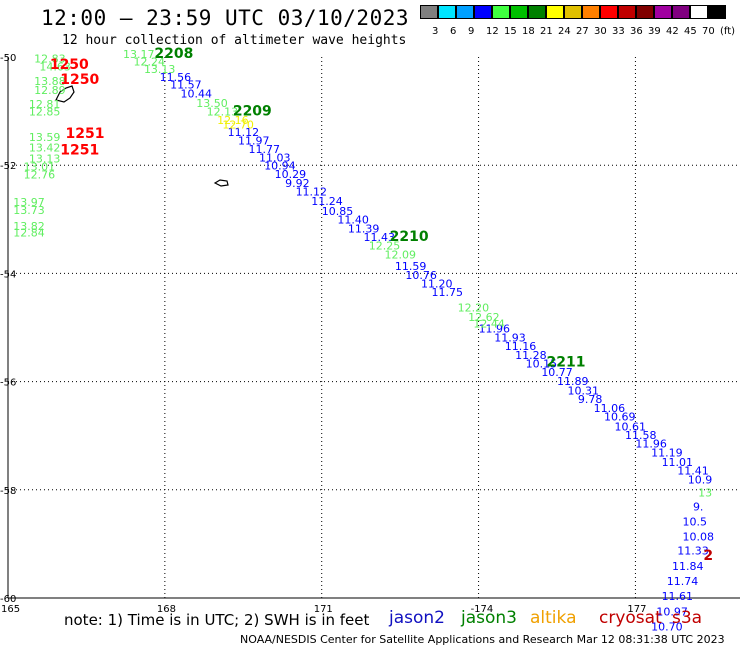 The width and height of the screenshot is (740, 650). What do you see at coordinates (566, 362) in the screenshot?
I see `pass-number-label: 2211` at bounding box center [566, 362].